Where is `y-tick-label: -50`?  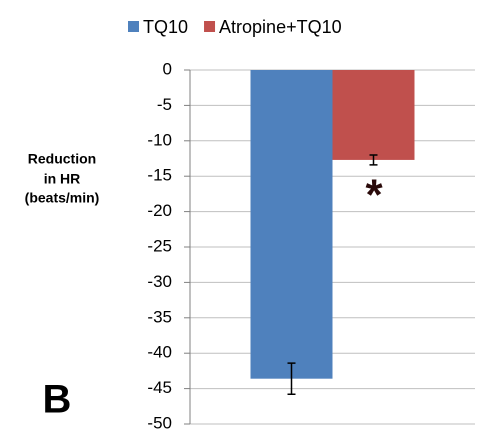 y-tick-label: -50 is located at coordinates (159, 422).